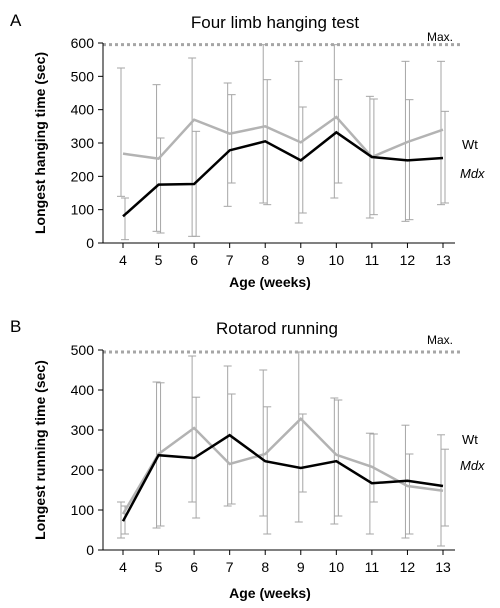  I want to click on panel-letter: A, so click(16, 20).